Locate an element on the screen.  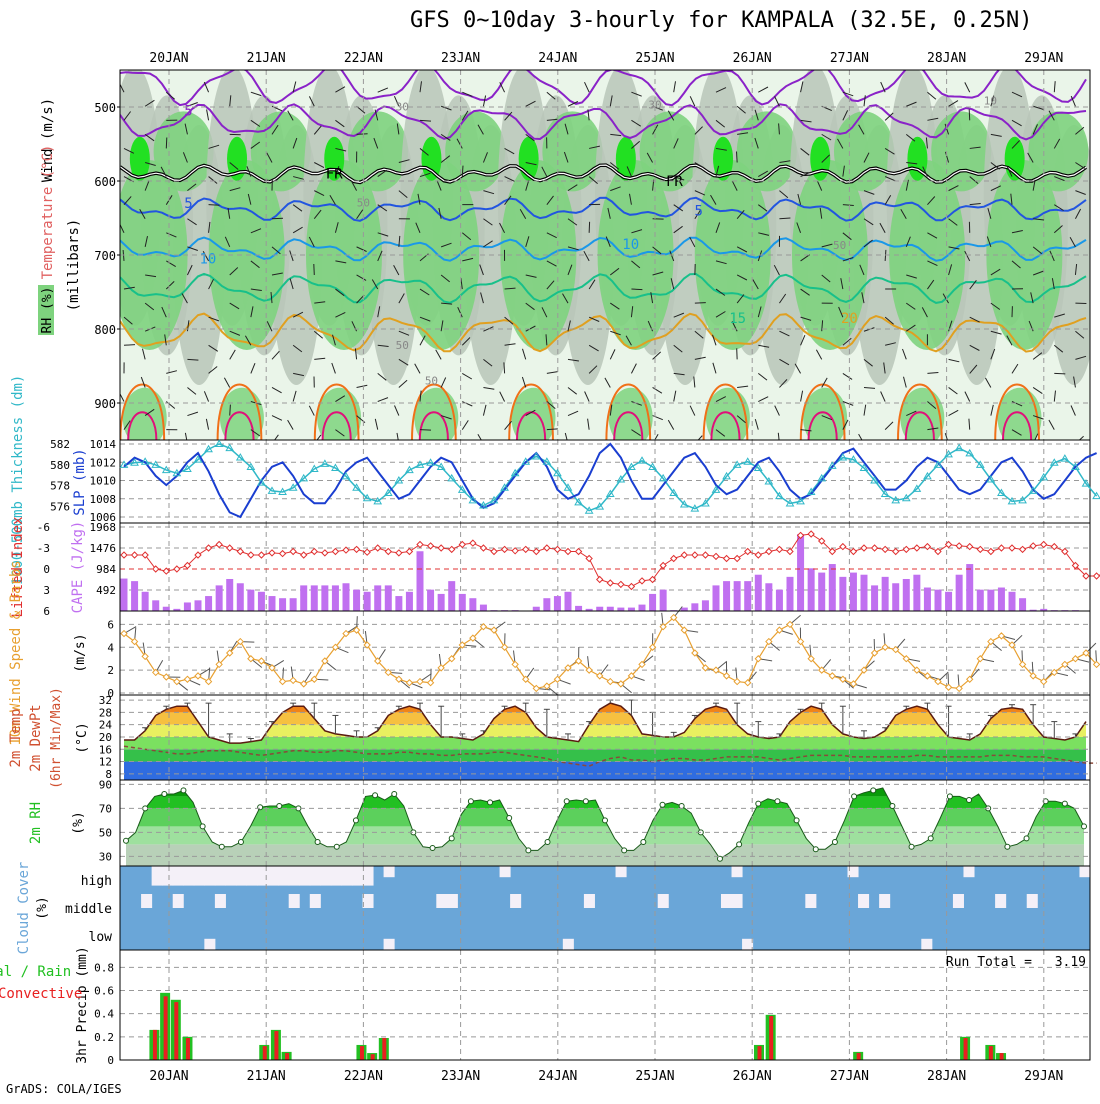
cloud-row-label-middle: middle is located at coordinates (88, 909).